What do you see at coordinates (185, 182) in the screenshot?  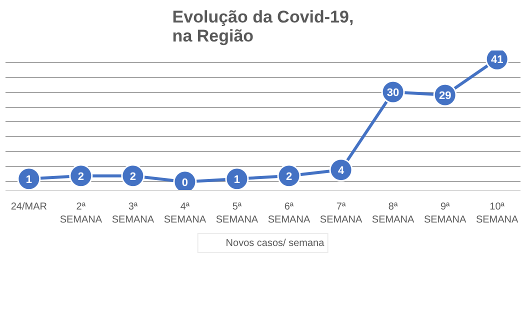 I see `data-label: 0` at bounding box center [185, 182].